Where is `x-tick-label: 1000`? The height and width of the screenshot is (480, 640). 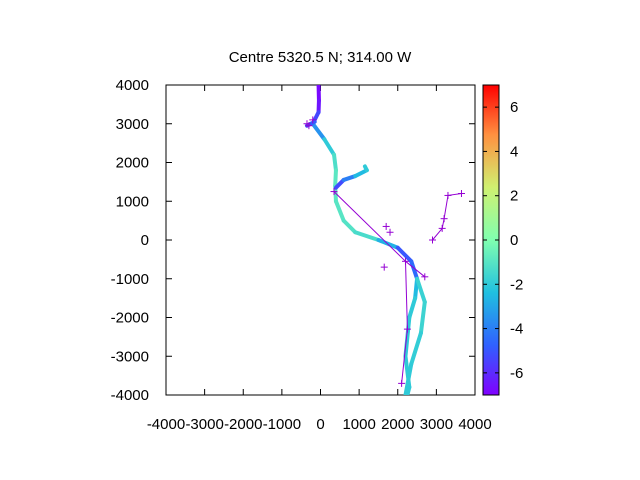 x-tick-label: 1000 is located at coordinates (358, 424).